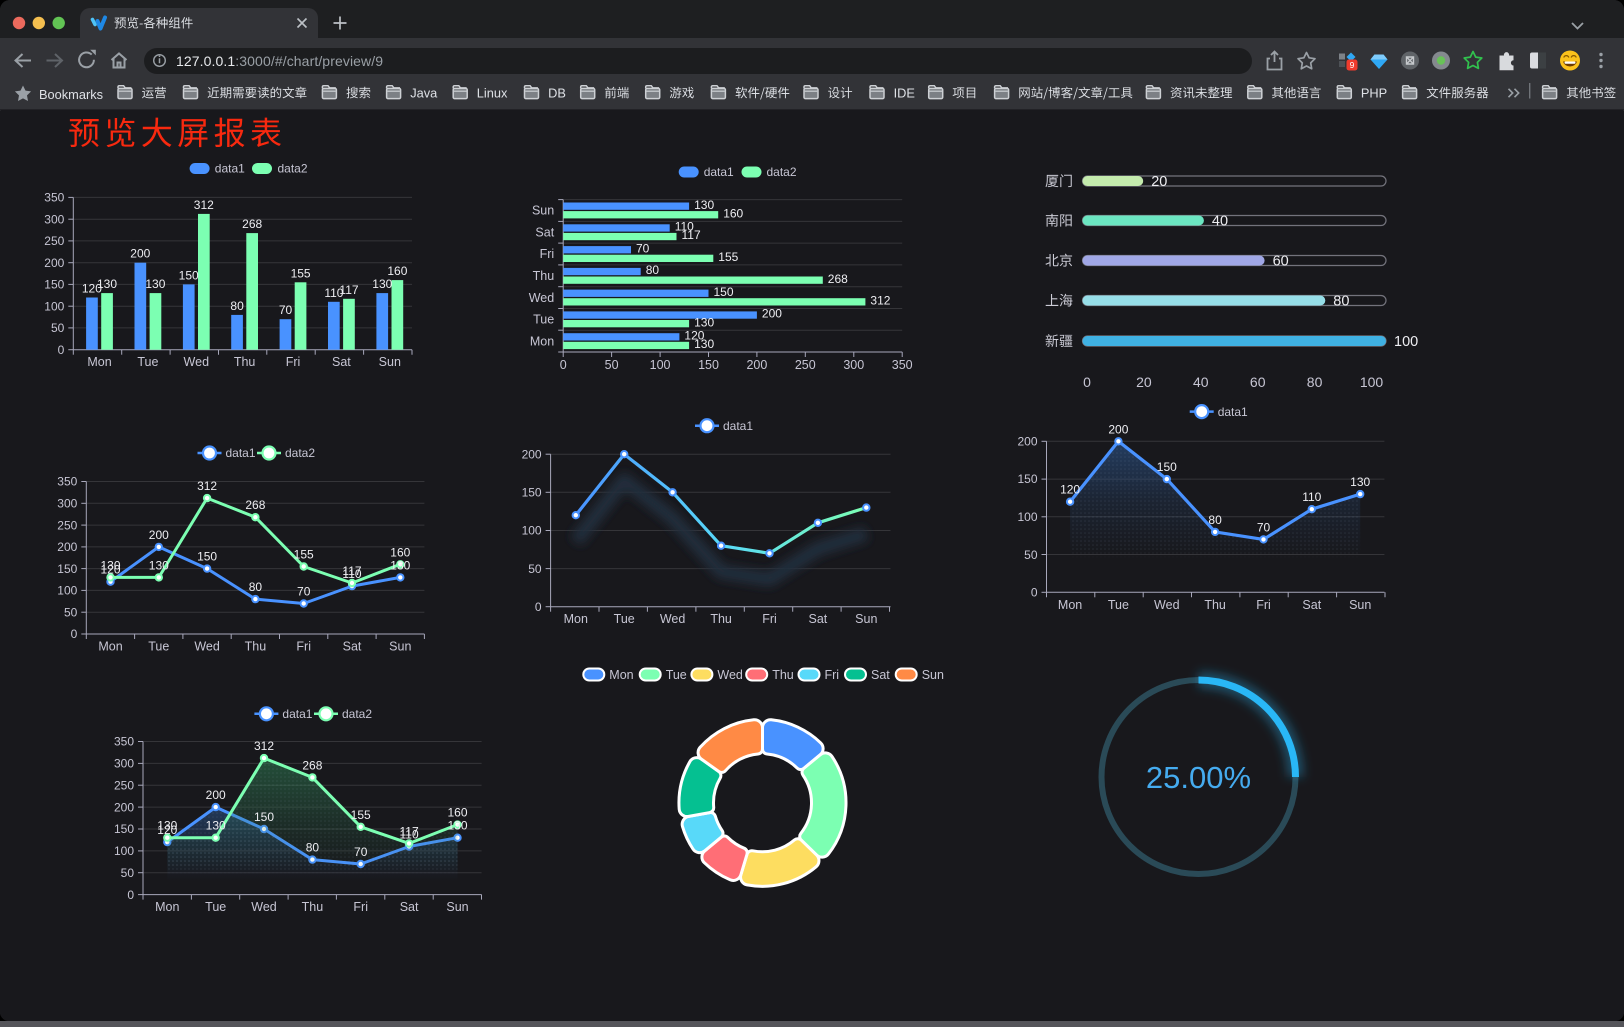 The height and width of the screenshot is (1027, 1624). Describe the element at coordinates (424, 92) in the screenshot. I see `svg-text: Java` at that location.